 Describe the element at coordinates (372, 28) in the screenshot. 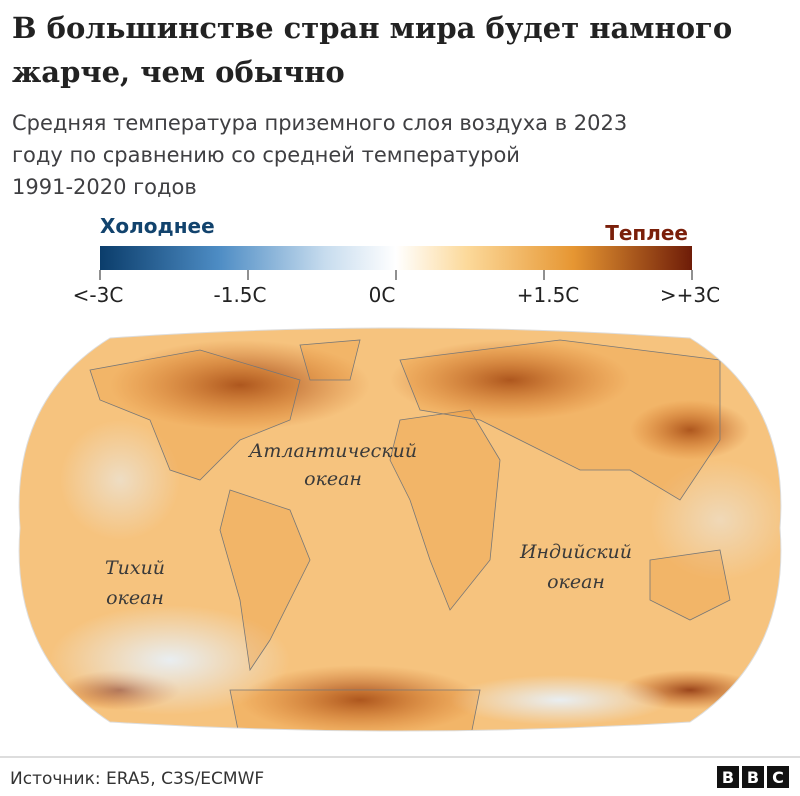

I see `title-line: В большинстве стран мира будет намного` at that location.